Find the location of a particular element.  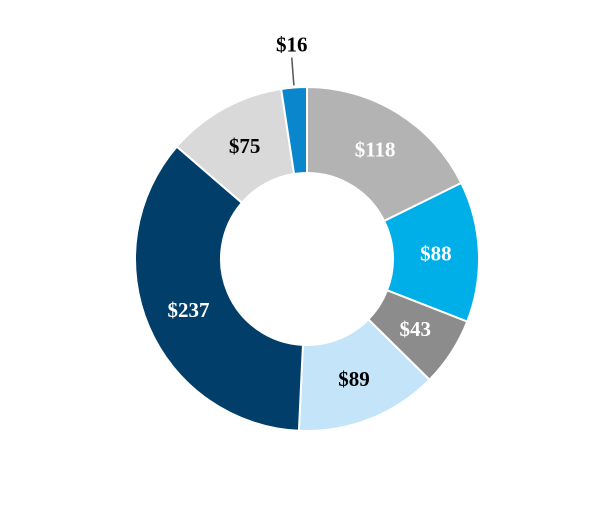

leader-lines is located at coordinates (293, 71).